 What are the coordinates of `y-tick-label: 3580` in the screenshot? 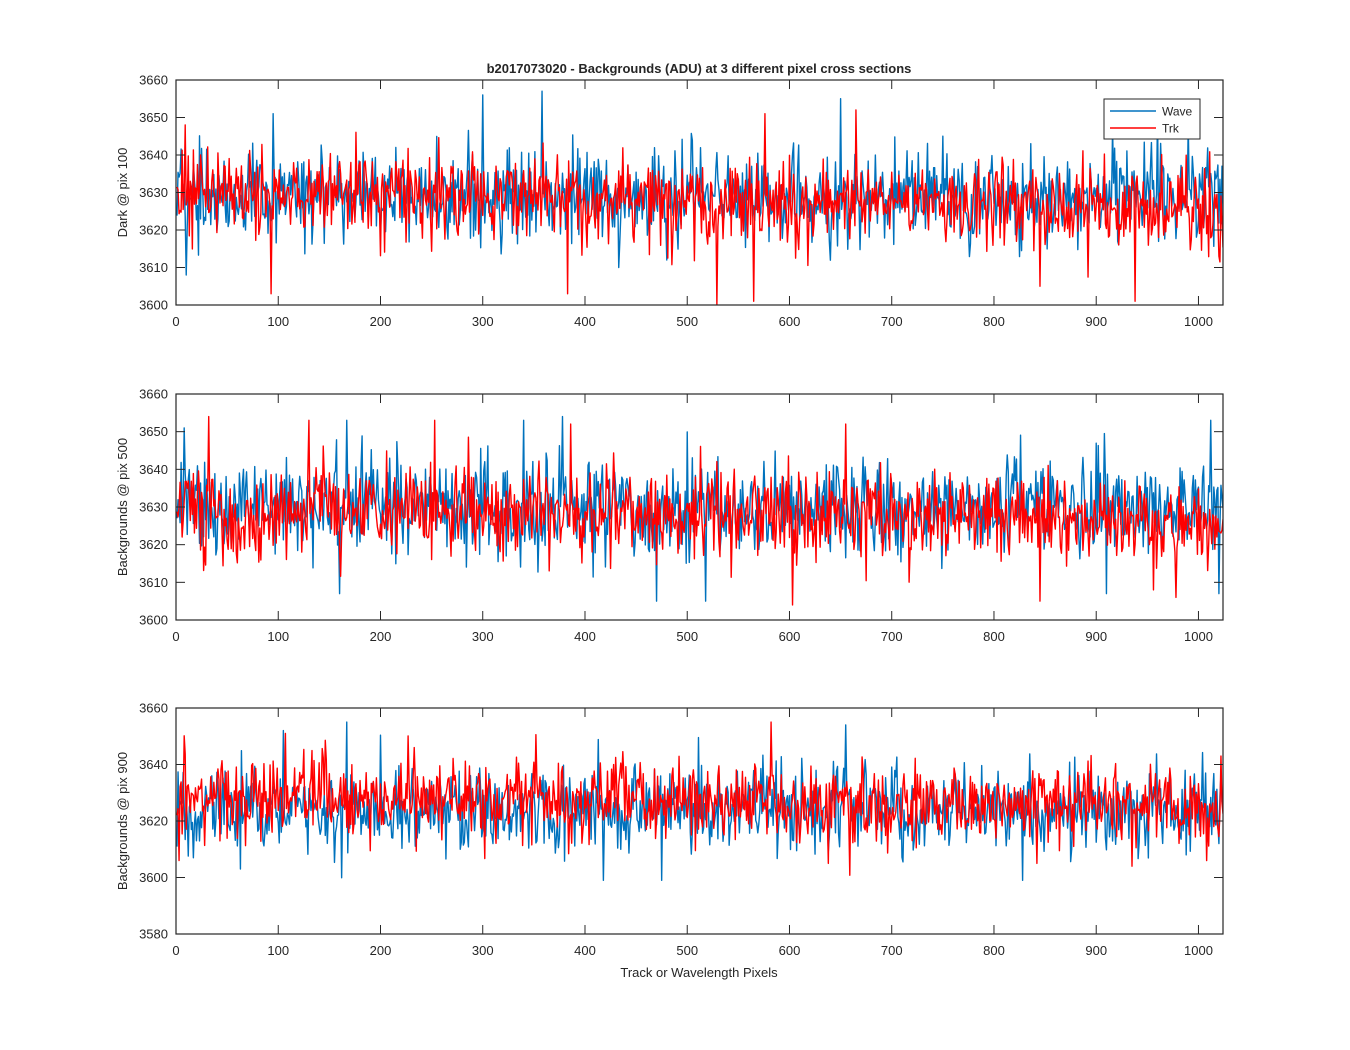 It's located at (153, 934).